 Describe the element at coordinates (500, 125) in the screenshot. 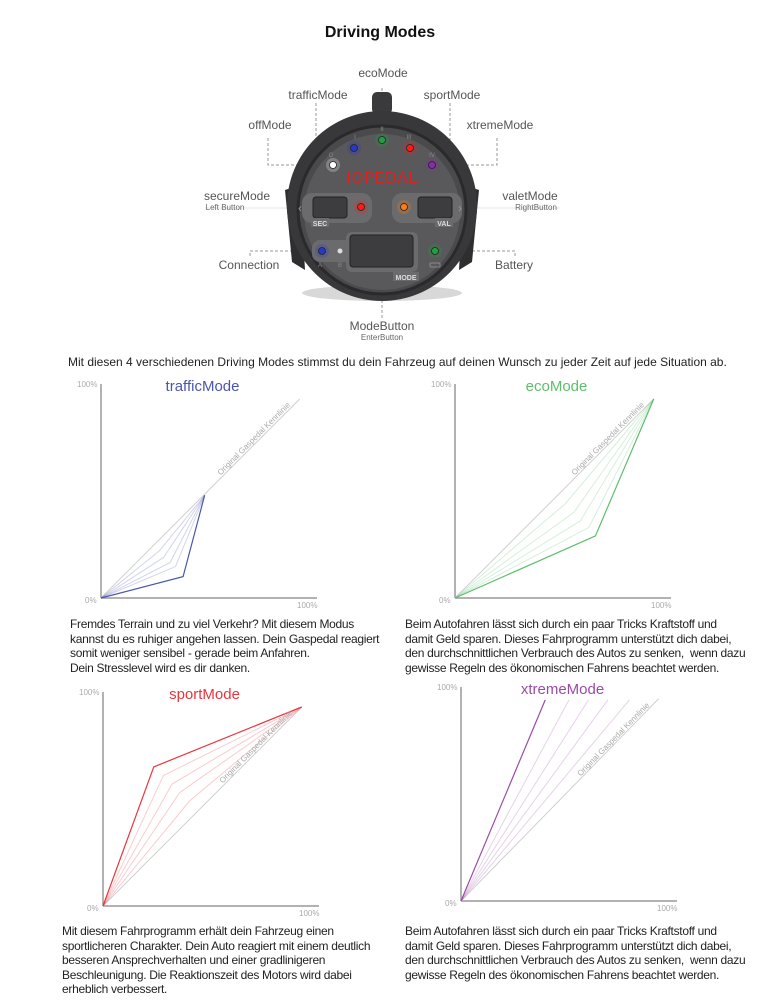

I see `label-xtrememode: xtremeMode` at that location.